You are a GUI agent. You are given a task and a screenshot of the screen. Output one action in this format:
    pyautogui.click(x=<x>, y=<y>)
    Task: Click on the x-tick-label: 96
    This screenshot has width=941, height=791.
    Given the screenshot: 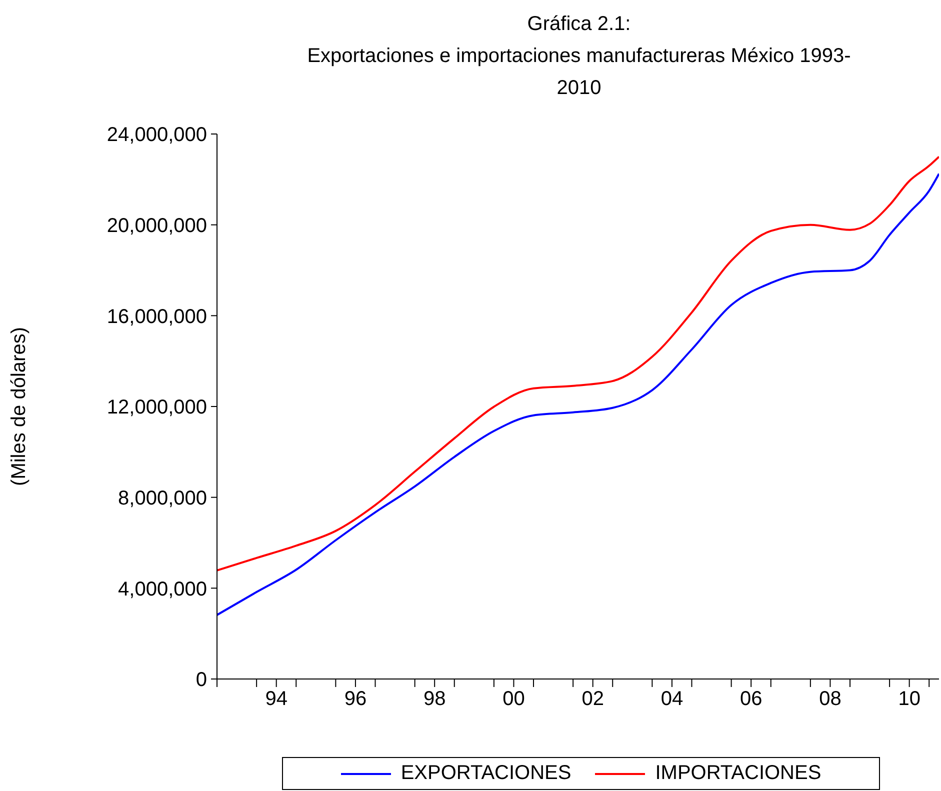 What is the action you would take?
    pyautogui.click(x=355, y=699)
    